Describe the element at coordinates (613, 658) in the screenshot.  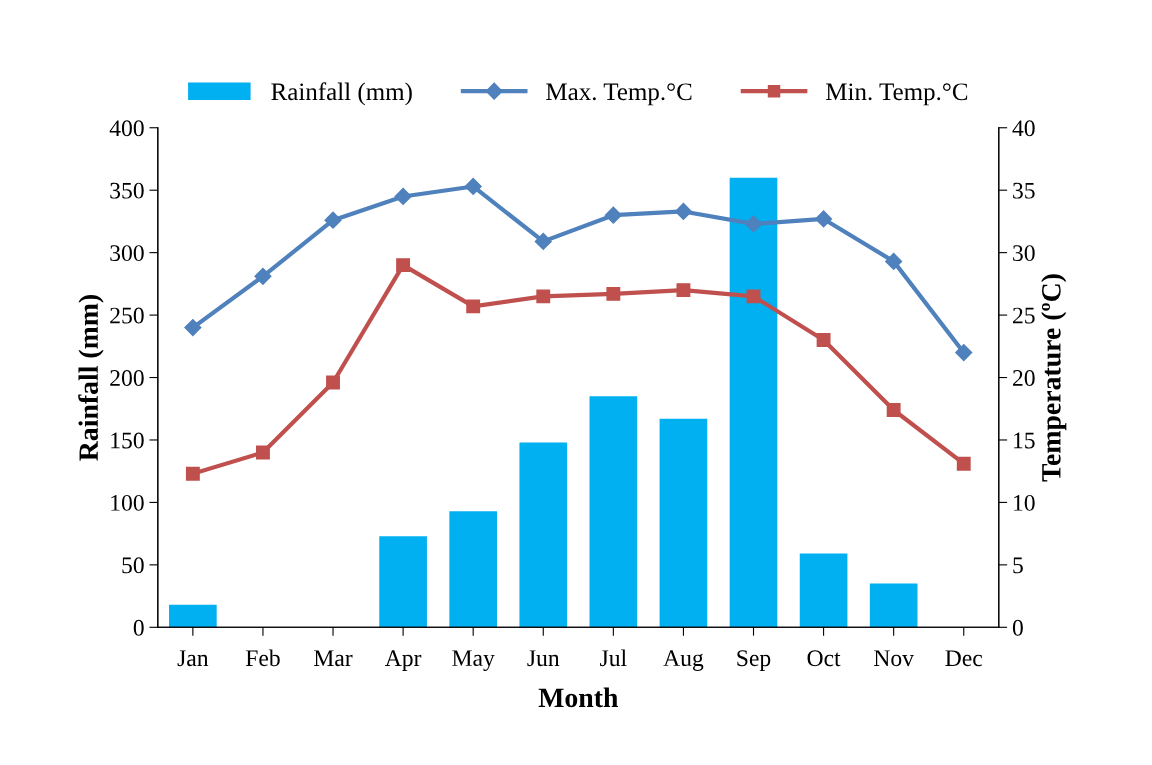
I see `x-tick-label: Jul` at that location.